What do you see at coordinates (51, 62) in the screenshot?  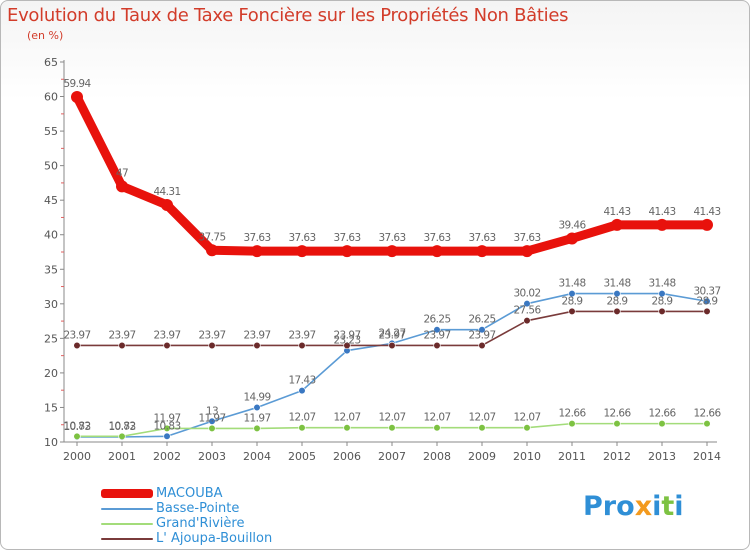 I see `y-tick-label: 65` at bounding box center [51, 62].